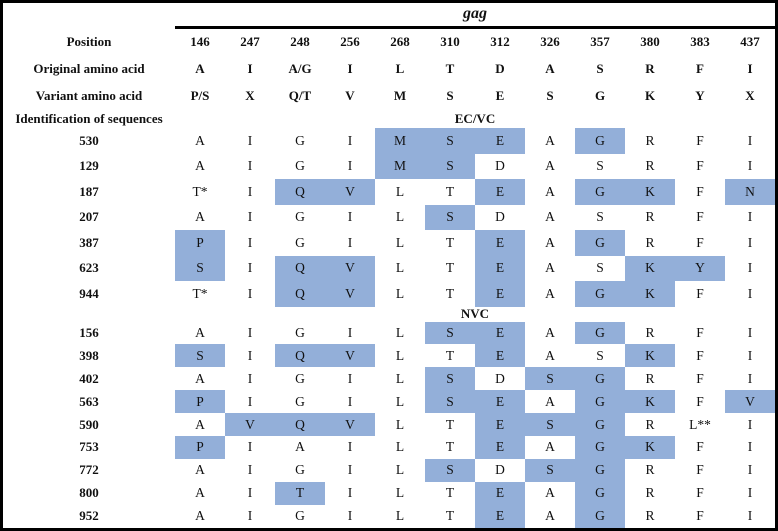 This screenshot has height=531, width=778. Describe the element at coordinates (450, 41) in the screenshot. I see `position-value: 310` at that location.